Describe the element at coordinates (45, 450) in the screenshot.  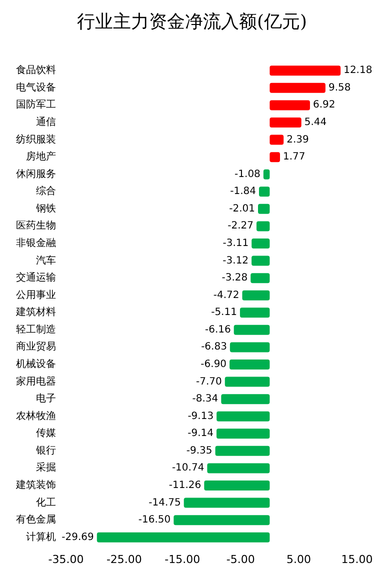
I see `y-tick-label: 银行` at that location.